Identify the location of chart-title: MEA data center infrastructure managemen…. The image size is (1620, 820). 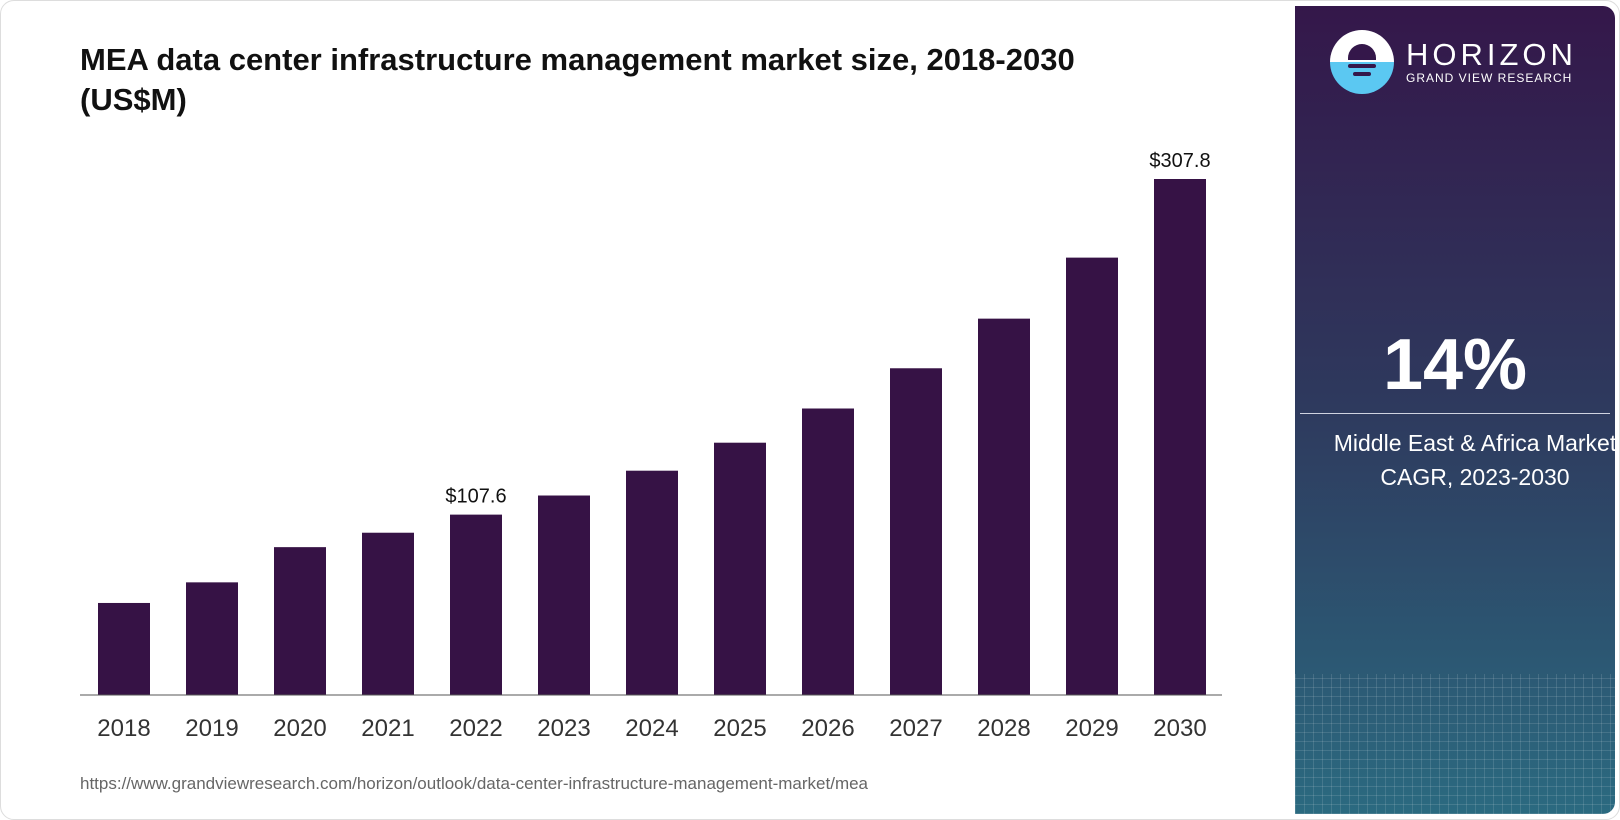
(577, 79).